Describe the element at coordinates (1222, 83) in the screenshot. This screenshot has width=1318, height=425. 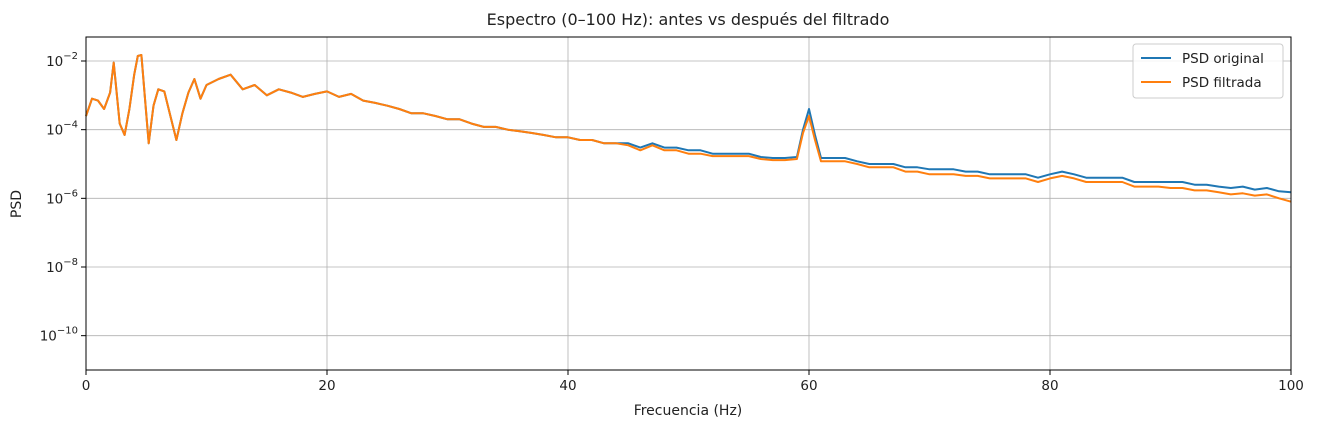
I see `legend-label-filtrada: PSD filtrada` at that location.